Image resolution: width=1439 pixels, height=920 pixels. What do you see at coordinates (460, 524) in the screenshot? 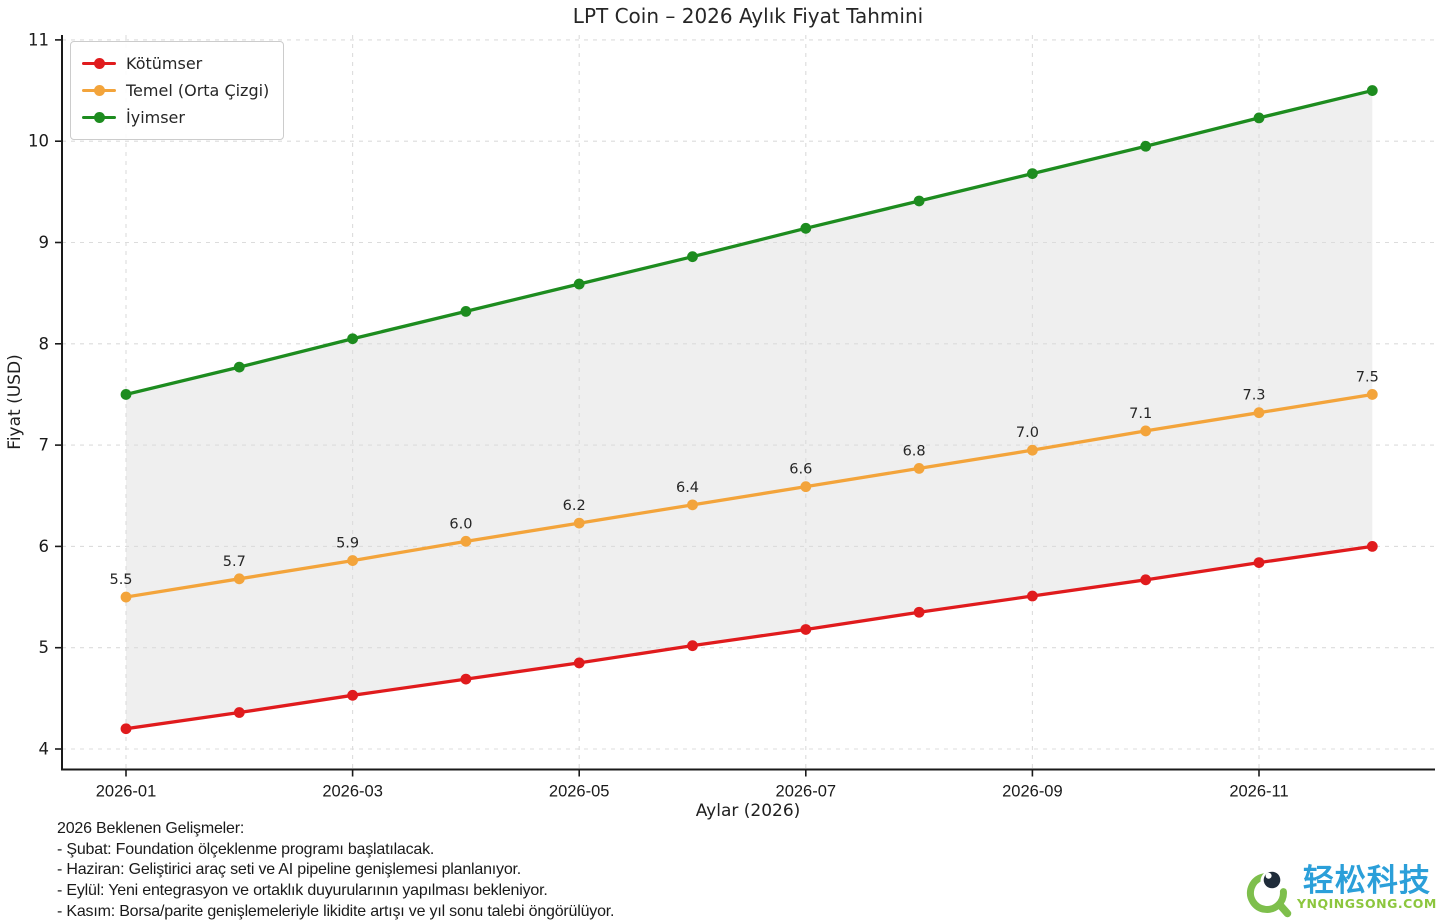
I see `svg-text: 6.0` at bounding box center [460, 524].